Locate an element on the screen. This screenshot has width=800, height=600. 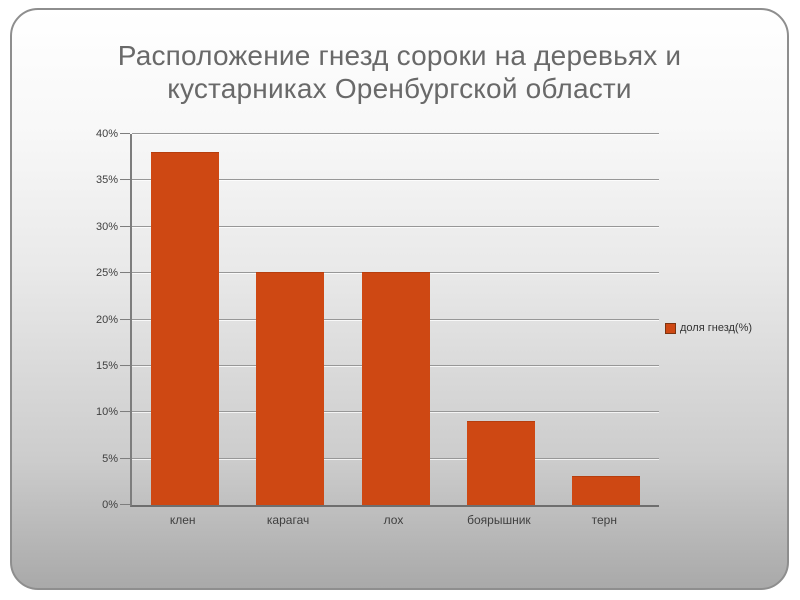
legend: доля гнезд(%) is located at coordinates (708, 328).